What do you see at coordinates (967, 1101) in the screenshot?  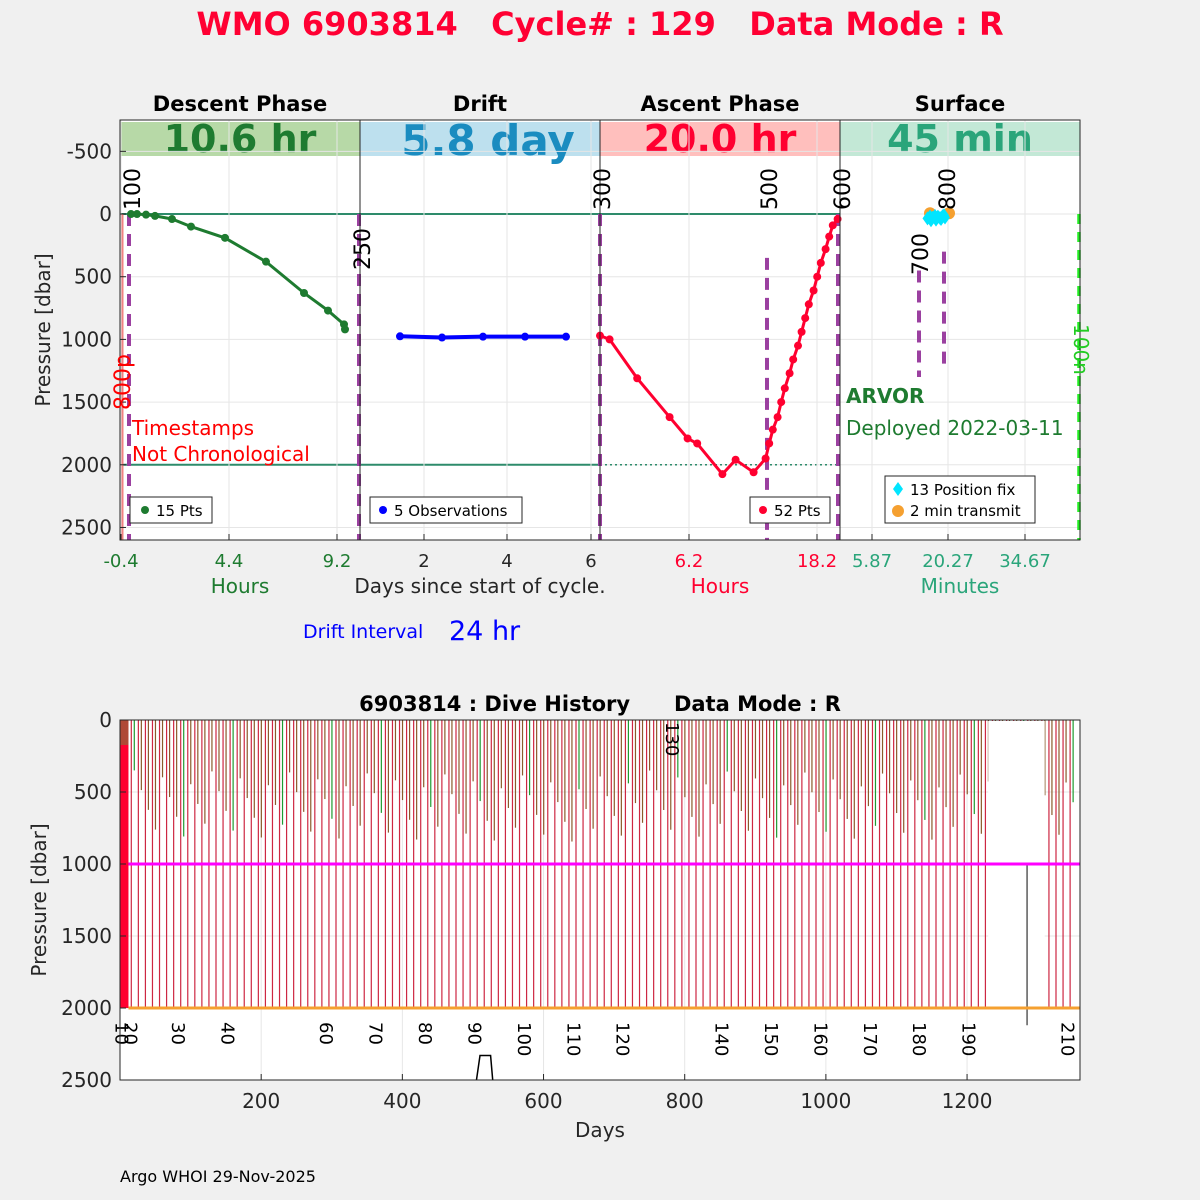 I see `bottom-x-tick-label: 1200` at bounding box center [967, 1101].